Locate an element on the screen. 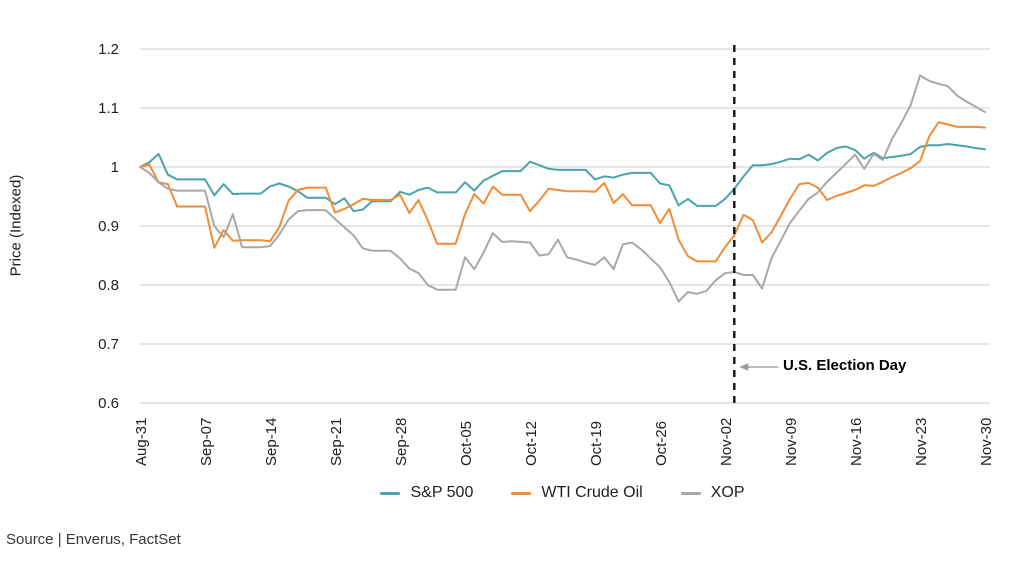 The height and width of the screenshot is (587, 1024). x-tick-label: Oct-26 is located at coordinates (661, 443).